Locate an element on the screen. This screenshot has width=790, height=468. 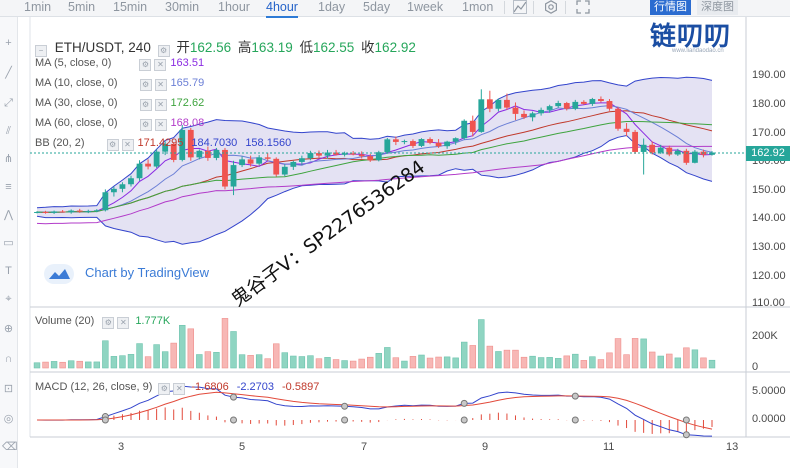
timeframe-1week: 1week is located at coordinates (425, 7).